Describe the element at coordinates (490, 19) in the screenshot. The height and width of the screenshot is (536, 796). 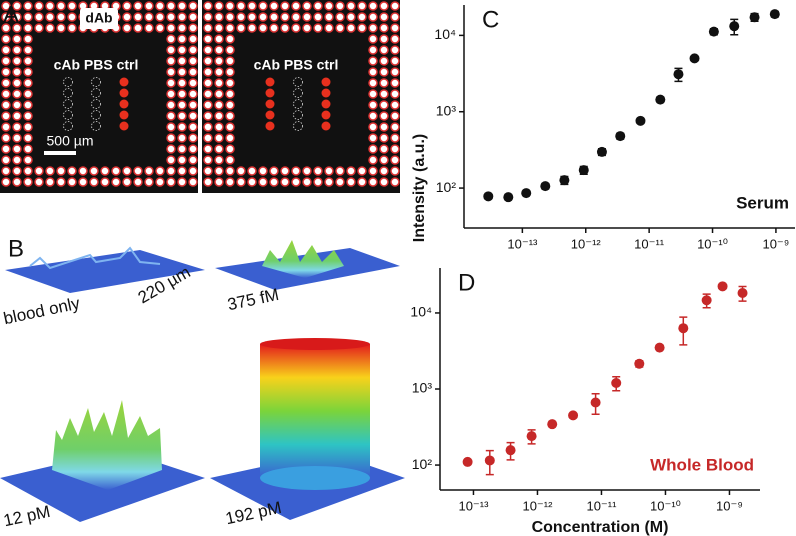
I see `panel-label: C` at that location.